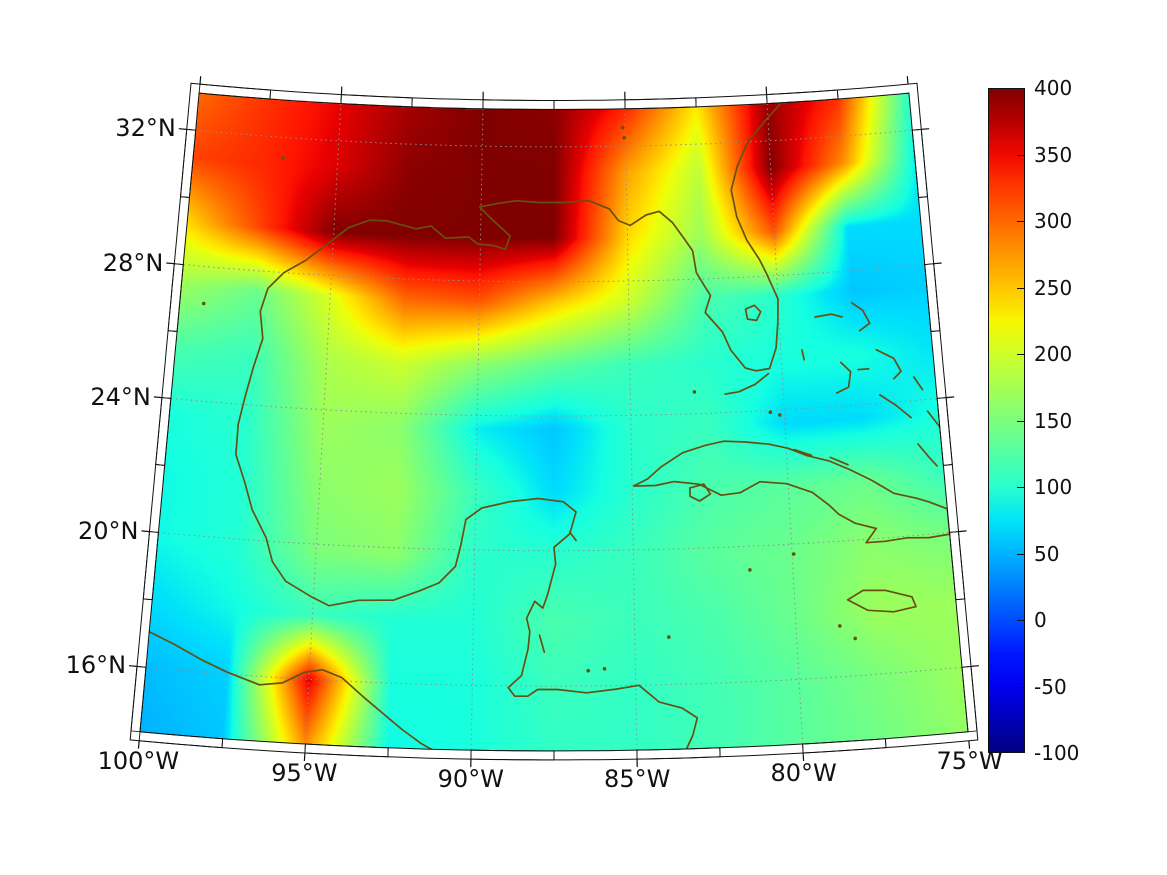 Image resolution: width=1167 pixels, height=875 pixels. What do you see at coordinates (138, 760) in the screenshot?
I see `x-tick-label: 100°W` at bounding box center [138, 760].